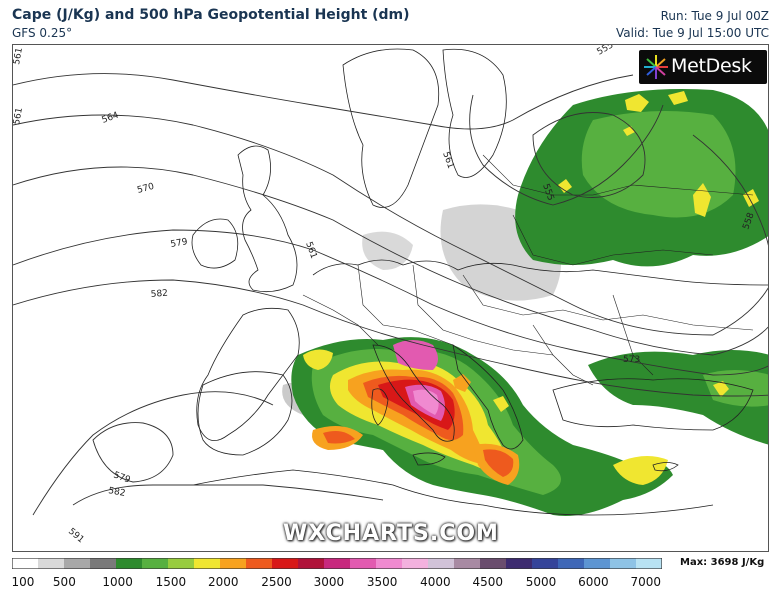  What do you see at coordinates (223, 582) in the screenshot?
I see `colorbar-tick-label: 2000` at bounding box center [223, 582].